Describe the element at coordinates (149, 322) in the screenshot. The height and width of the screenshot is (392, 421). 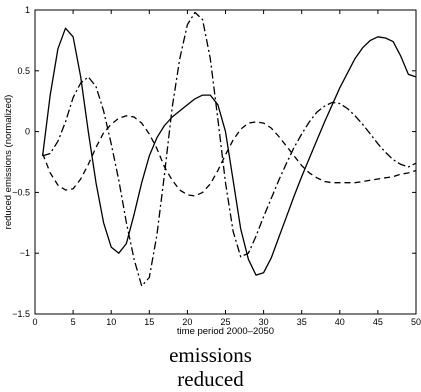
I see `x-tick-label: 15` at that location.